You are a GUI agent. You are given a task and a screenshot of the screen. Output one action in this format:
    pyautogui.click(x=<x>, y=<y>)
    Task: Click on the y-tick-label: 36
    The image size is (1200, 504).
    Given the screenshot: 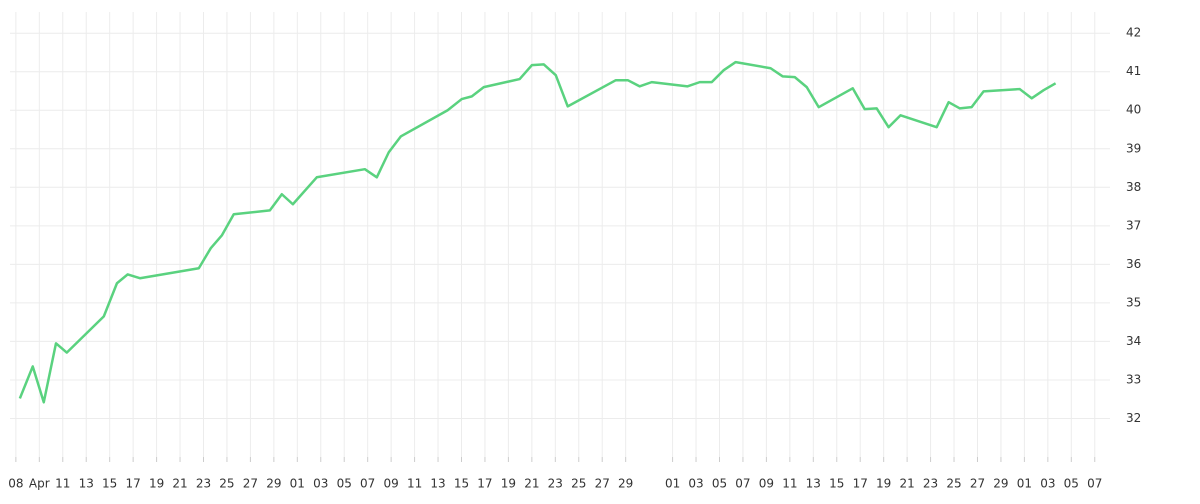 What is the action you would take?
    pyautogui.click(x=1133, y=264)
    